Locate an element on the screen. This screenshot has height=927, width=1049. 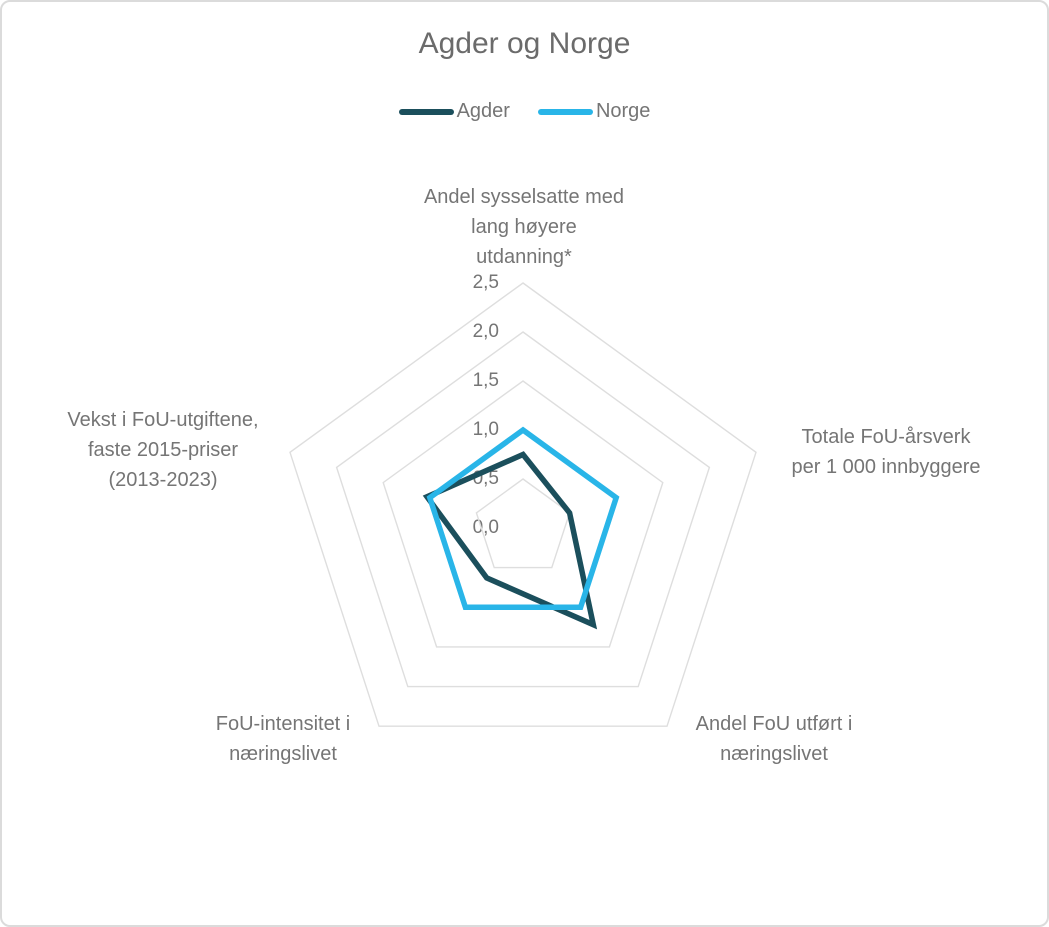
legend-item-agder: Agder is located at coordinates (454, 111).